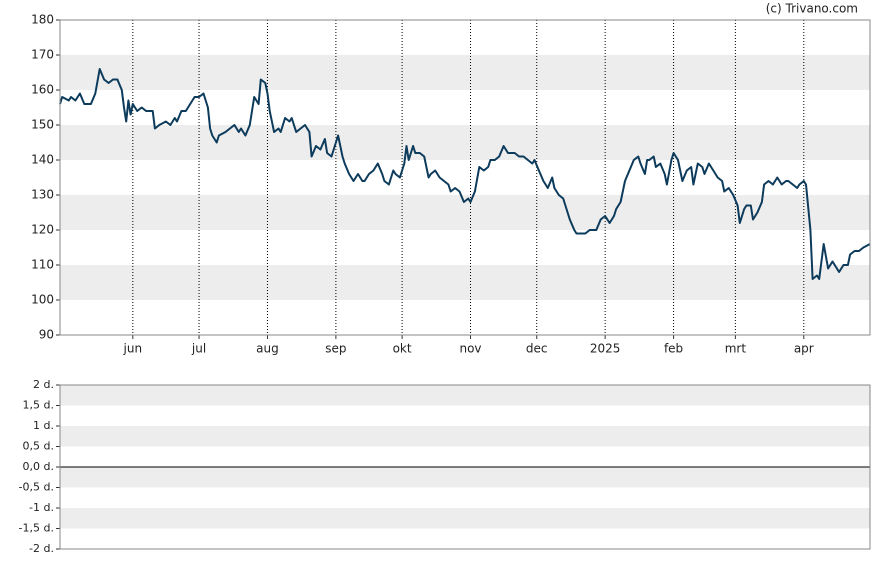  I want to click on x-tick-label: jul, so click(198, 349).